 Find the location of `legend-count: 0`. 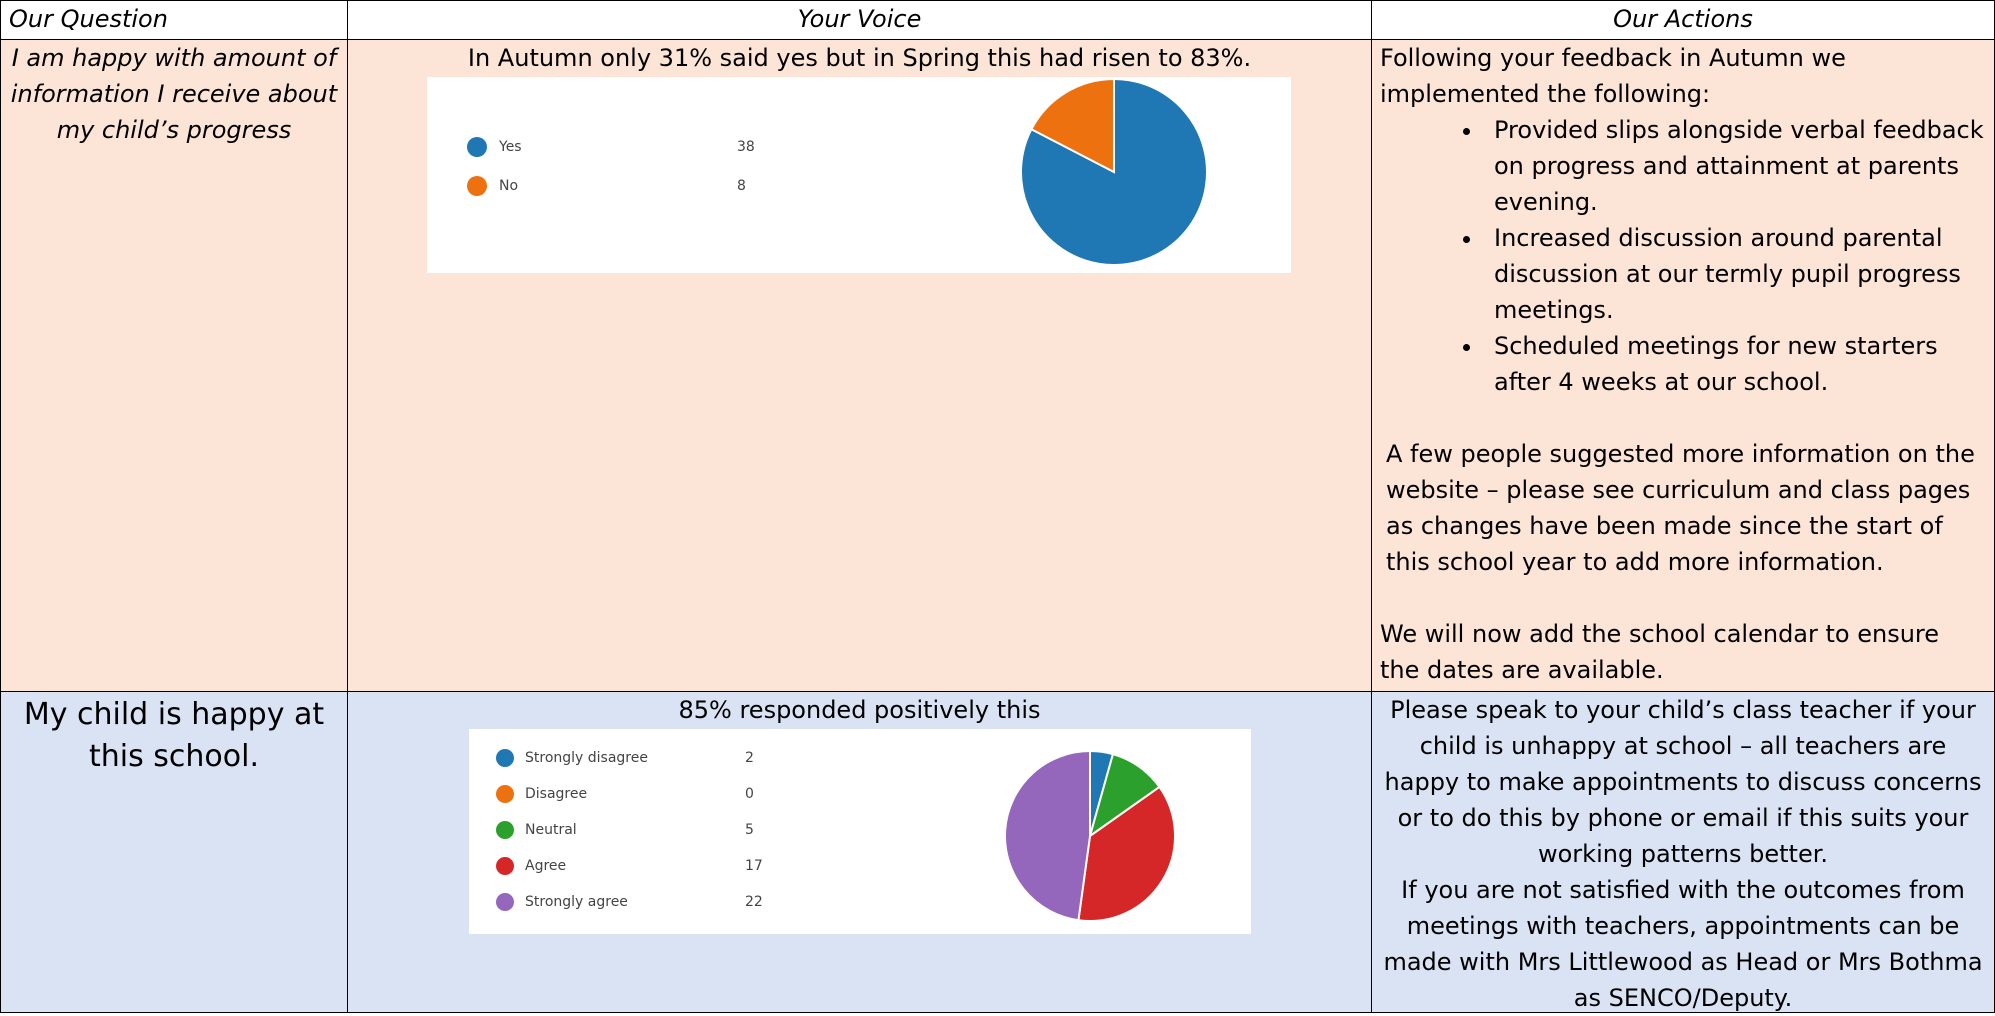

legend-count: 0 is located at coordinates (749, 794).